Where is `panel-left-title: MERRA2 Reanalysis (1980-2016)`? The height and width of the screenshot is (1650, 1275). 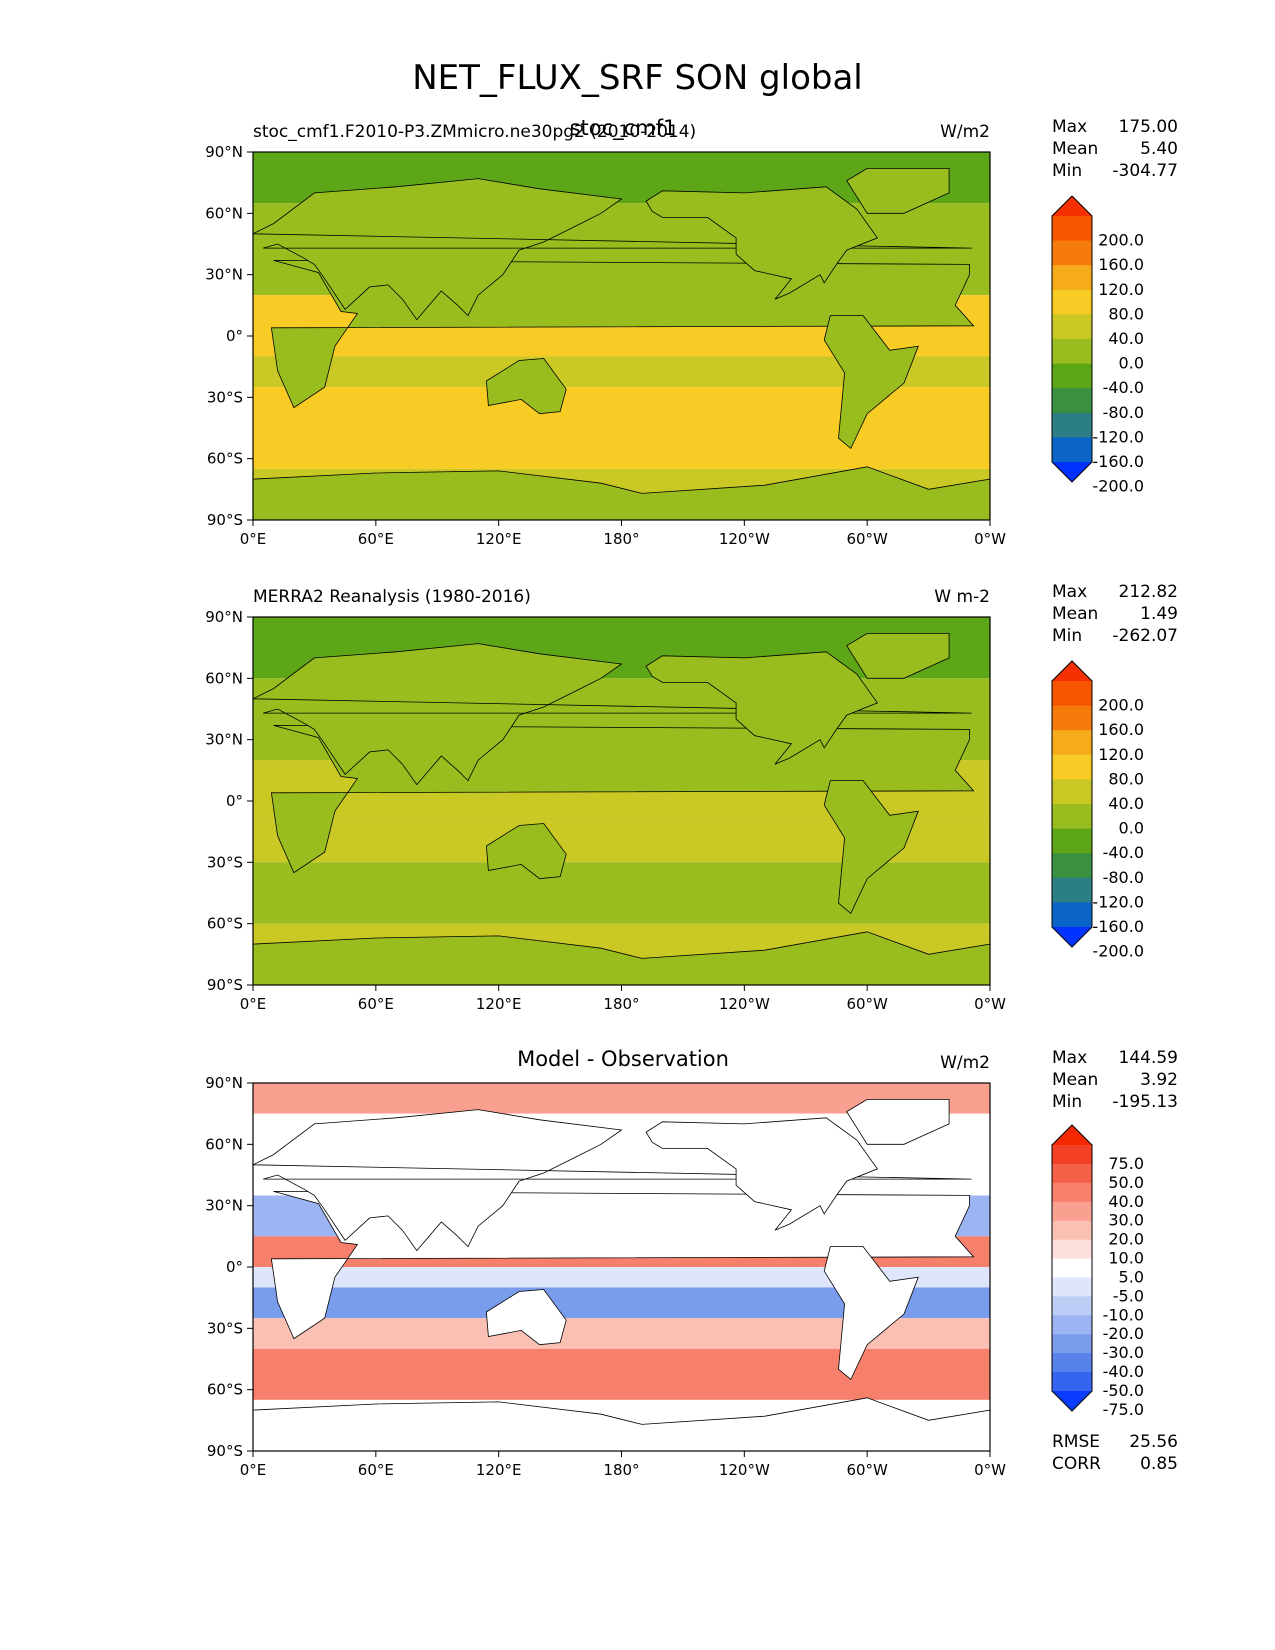
panel-left-title: MERRA2 Reanalysis (1980-2016) is located at coordinates (392, 597).